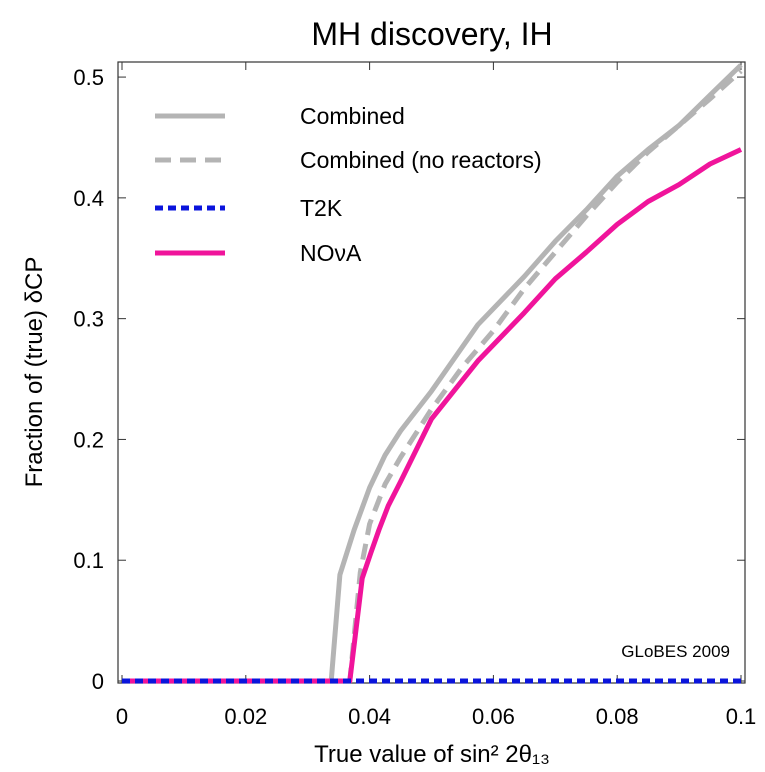 The height and width of the screenshot is (772, 765). What do you see at coordinates (88, 560) in the screenshot?
I see `y-tick-label: 0.1` at bounding box center [88, 560].